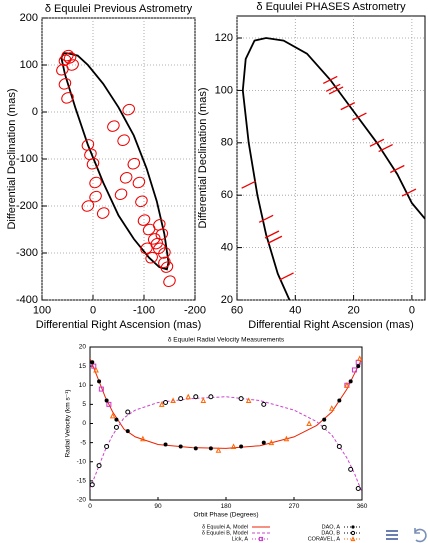 The height and width of the screenshot is (543, 428). Describe the element at coordinates (35, 112) in the screenshot. I see `y-tick-label: 0` at that location.